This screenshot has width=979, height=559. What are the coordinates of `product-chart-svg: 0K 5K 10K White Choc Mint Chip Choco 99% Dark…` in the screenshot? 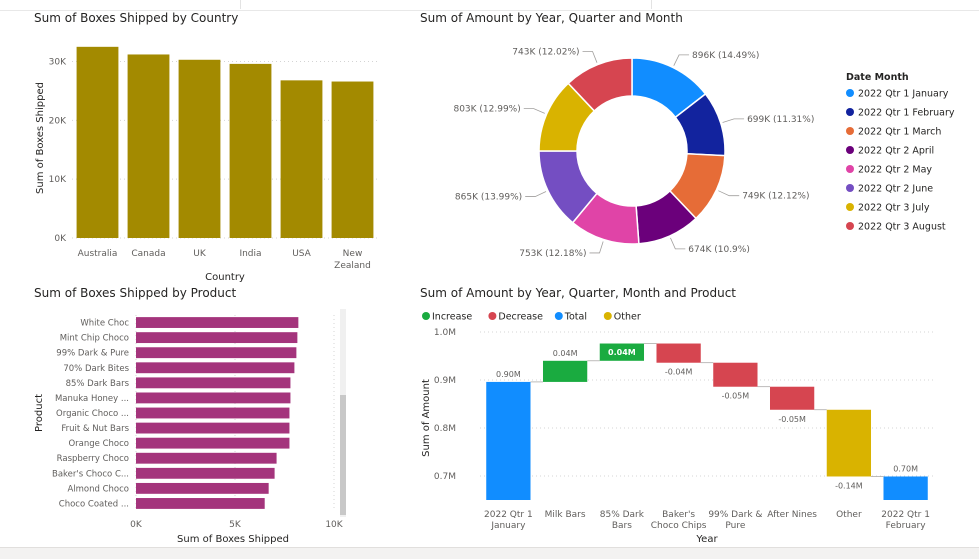 It's located at (190, 427).